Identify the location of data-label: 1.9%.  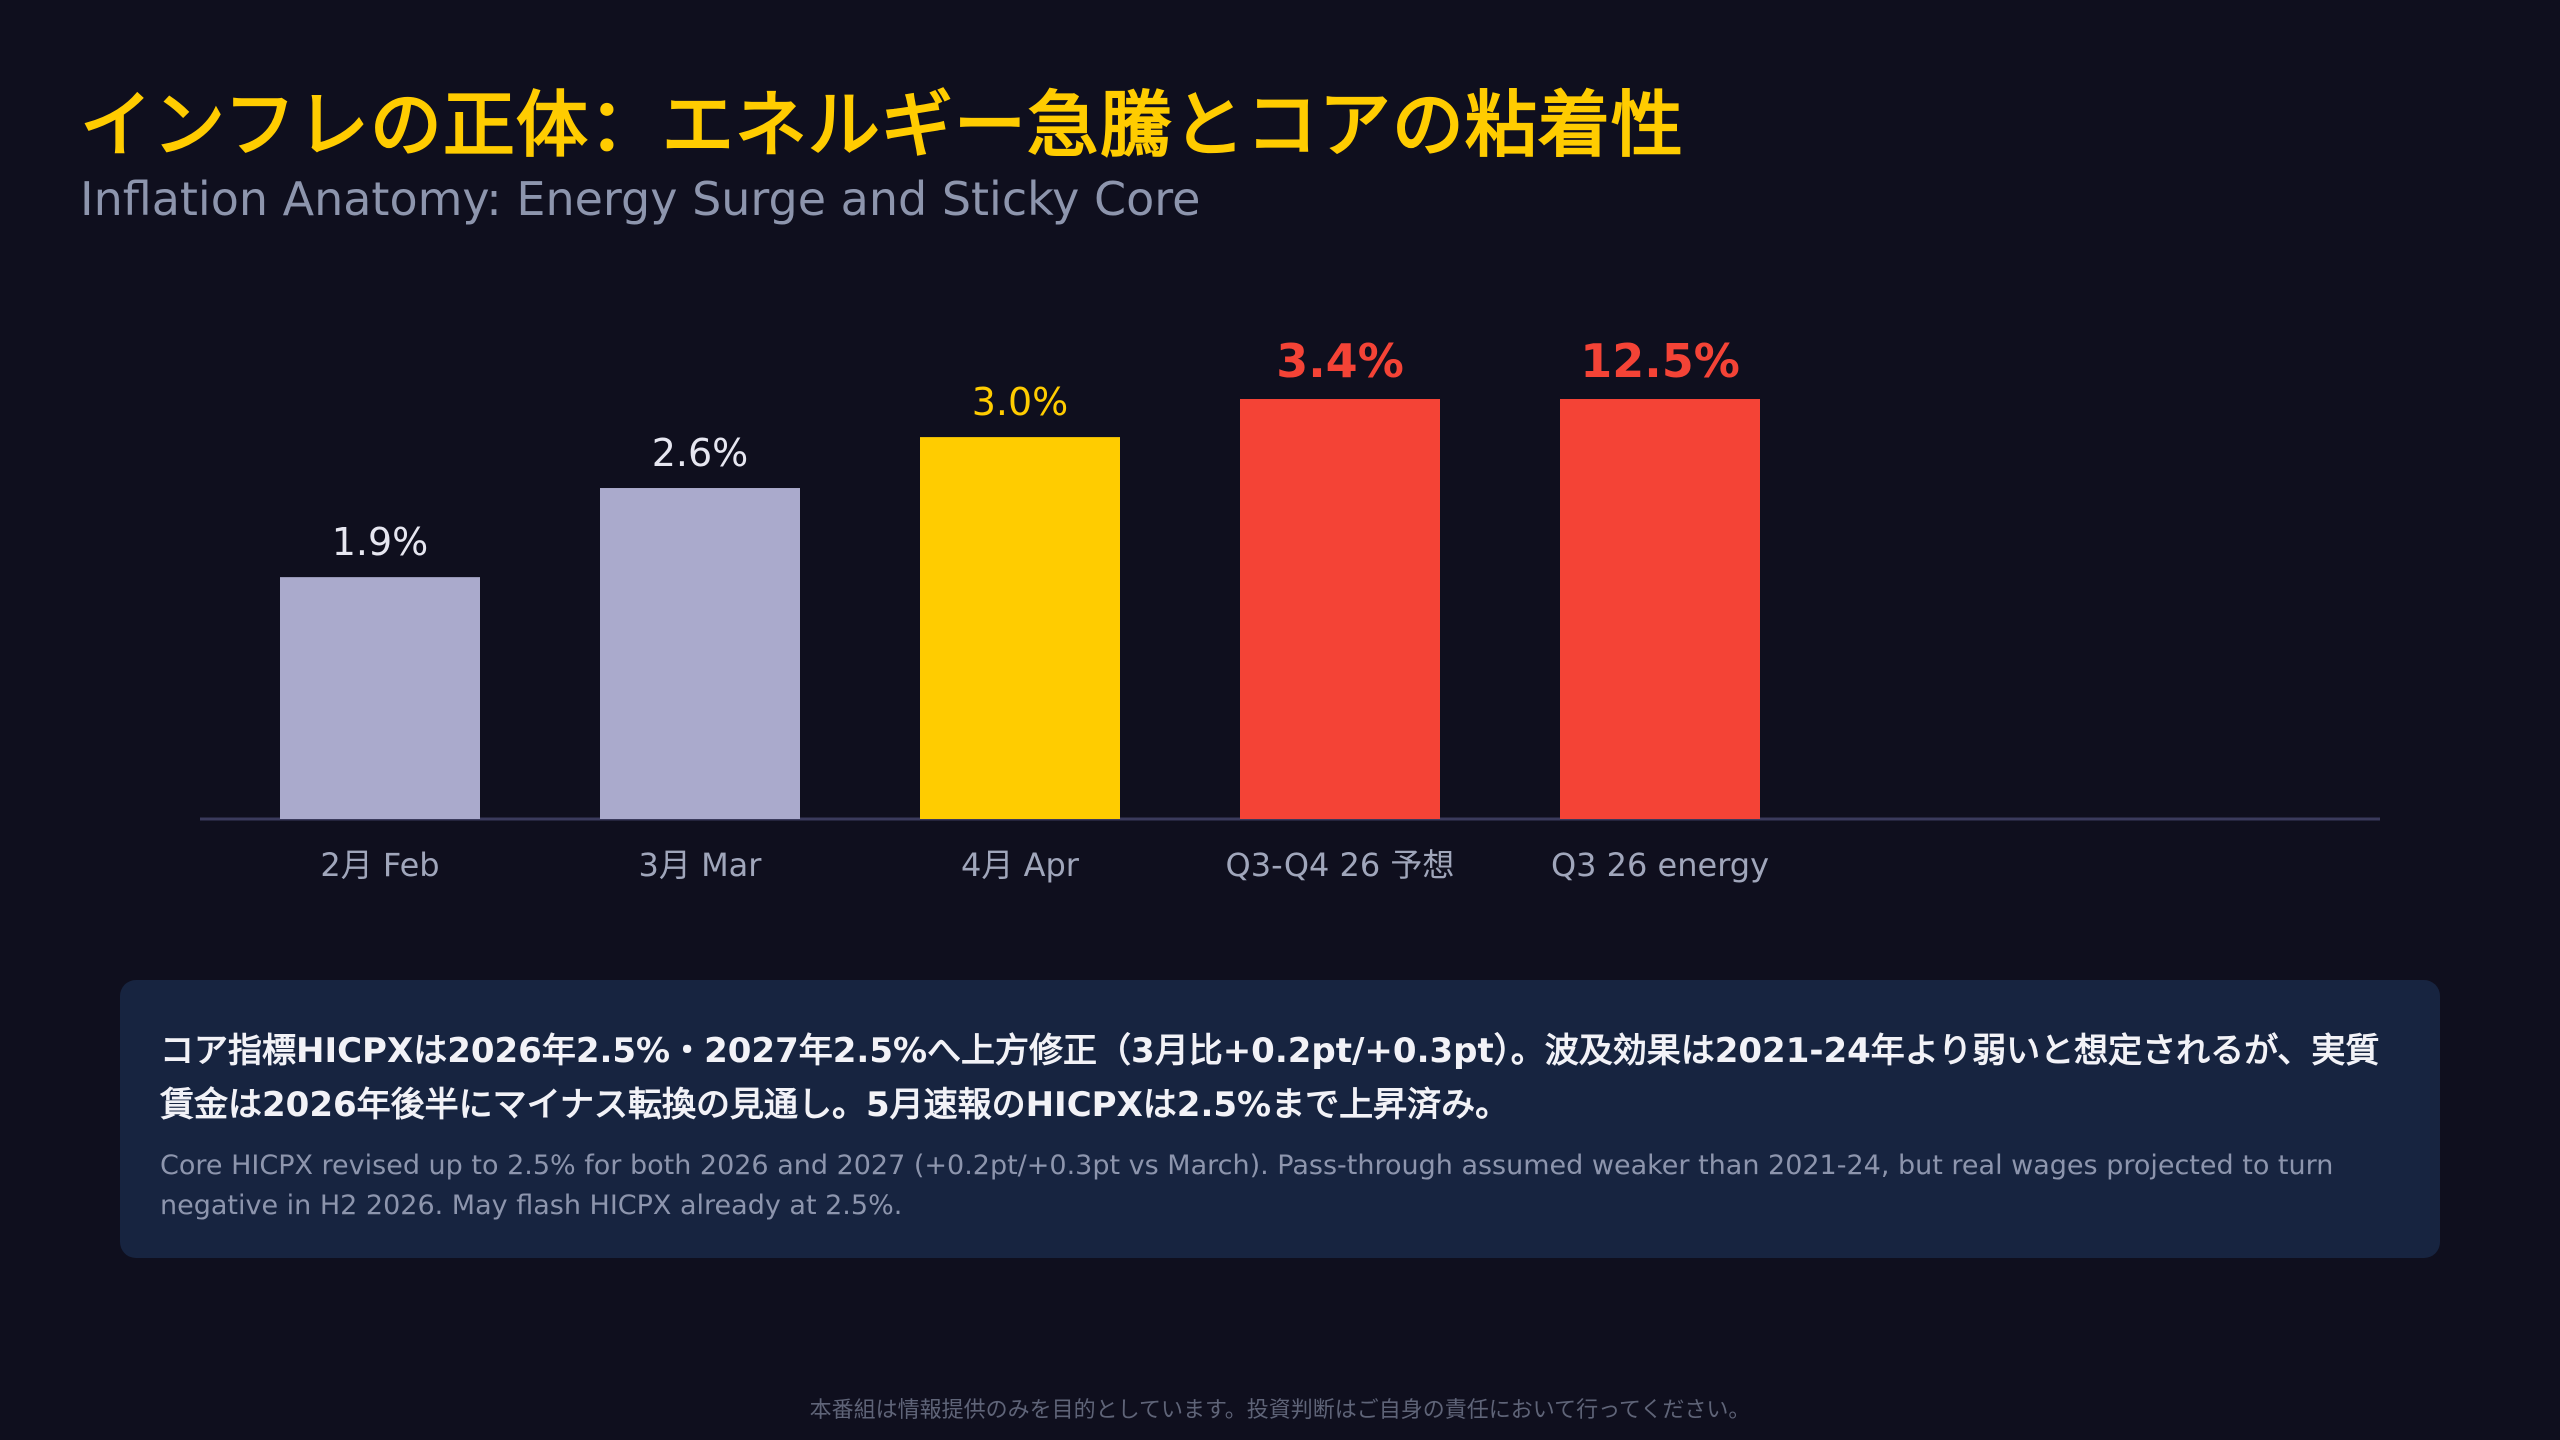
(380, 542).